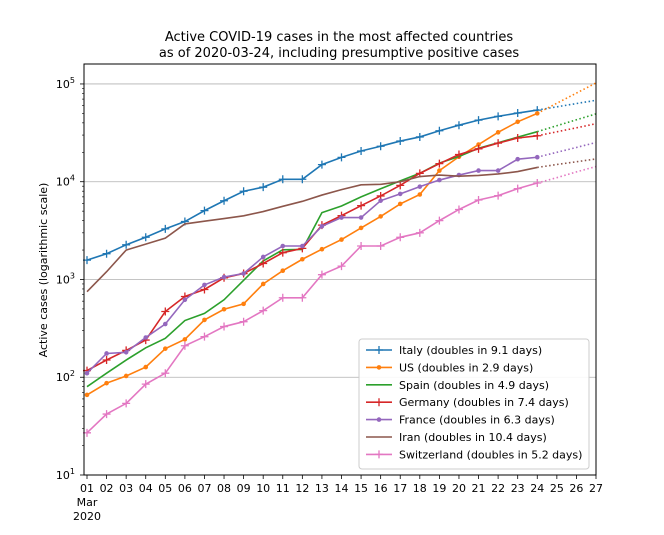 The width and height of the screenshot is (664, 535). What do you see at coordinates (557, 488) in the screenshot?
I see `x-tick-label: 25` at bounding box center [557, 488].